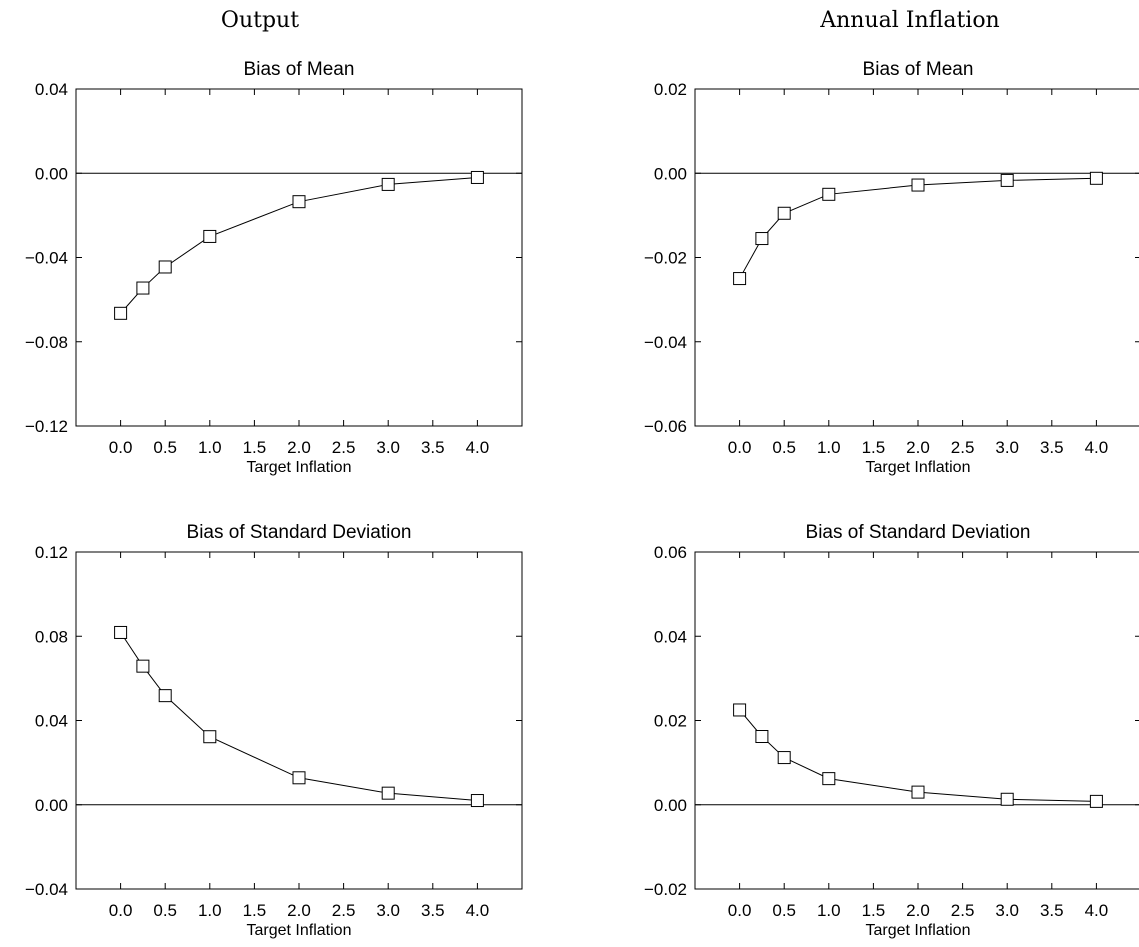 This screenshot has width=1139, height=947. I want to click on output-bias-mean-x-tick-label: 2.5, so click(344, 447).